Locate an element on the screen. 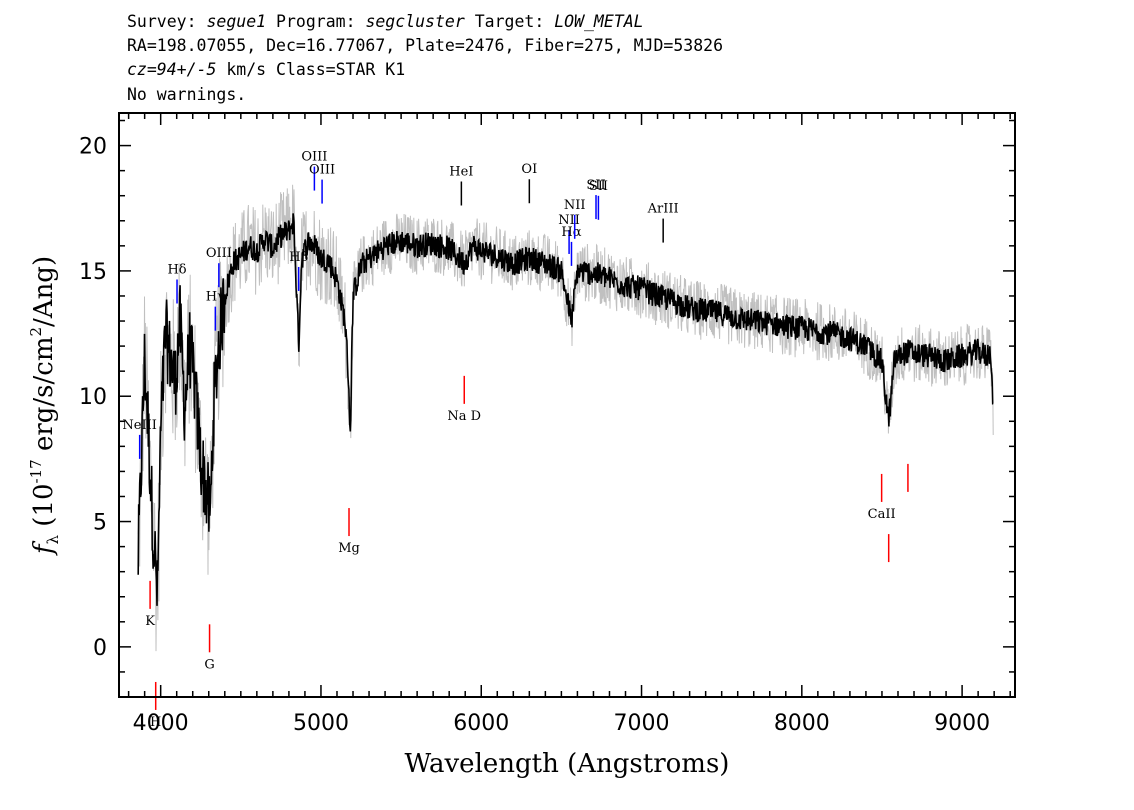 The image size is (1134, 810). y-axis-title: fλ (10-17 erg/s/cm2/Ang) is located at coordinates (44, 406).